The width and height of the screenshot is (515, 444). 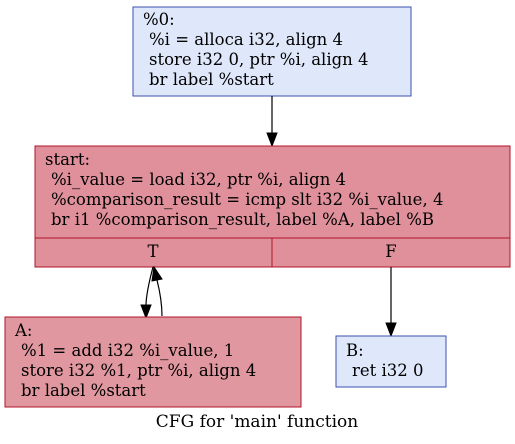 I want to click on port-false-label: F, so click(x=390, y=251).